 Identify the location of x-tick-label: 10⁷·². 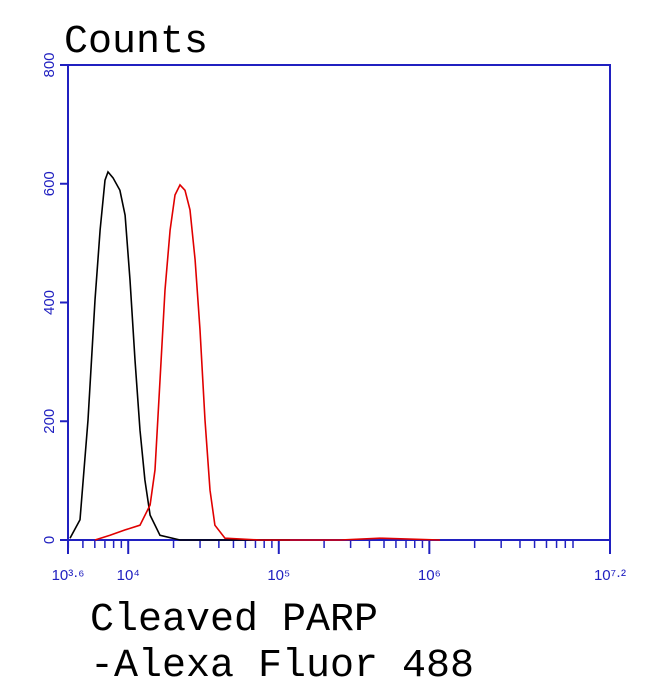
(610, 575).